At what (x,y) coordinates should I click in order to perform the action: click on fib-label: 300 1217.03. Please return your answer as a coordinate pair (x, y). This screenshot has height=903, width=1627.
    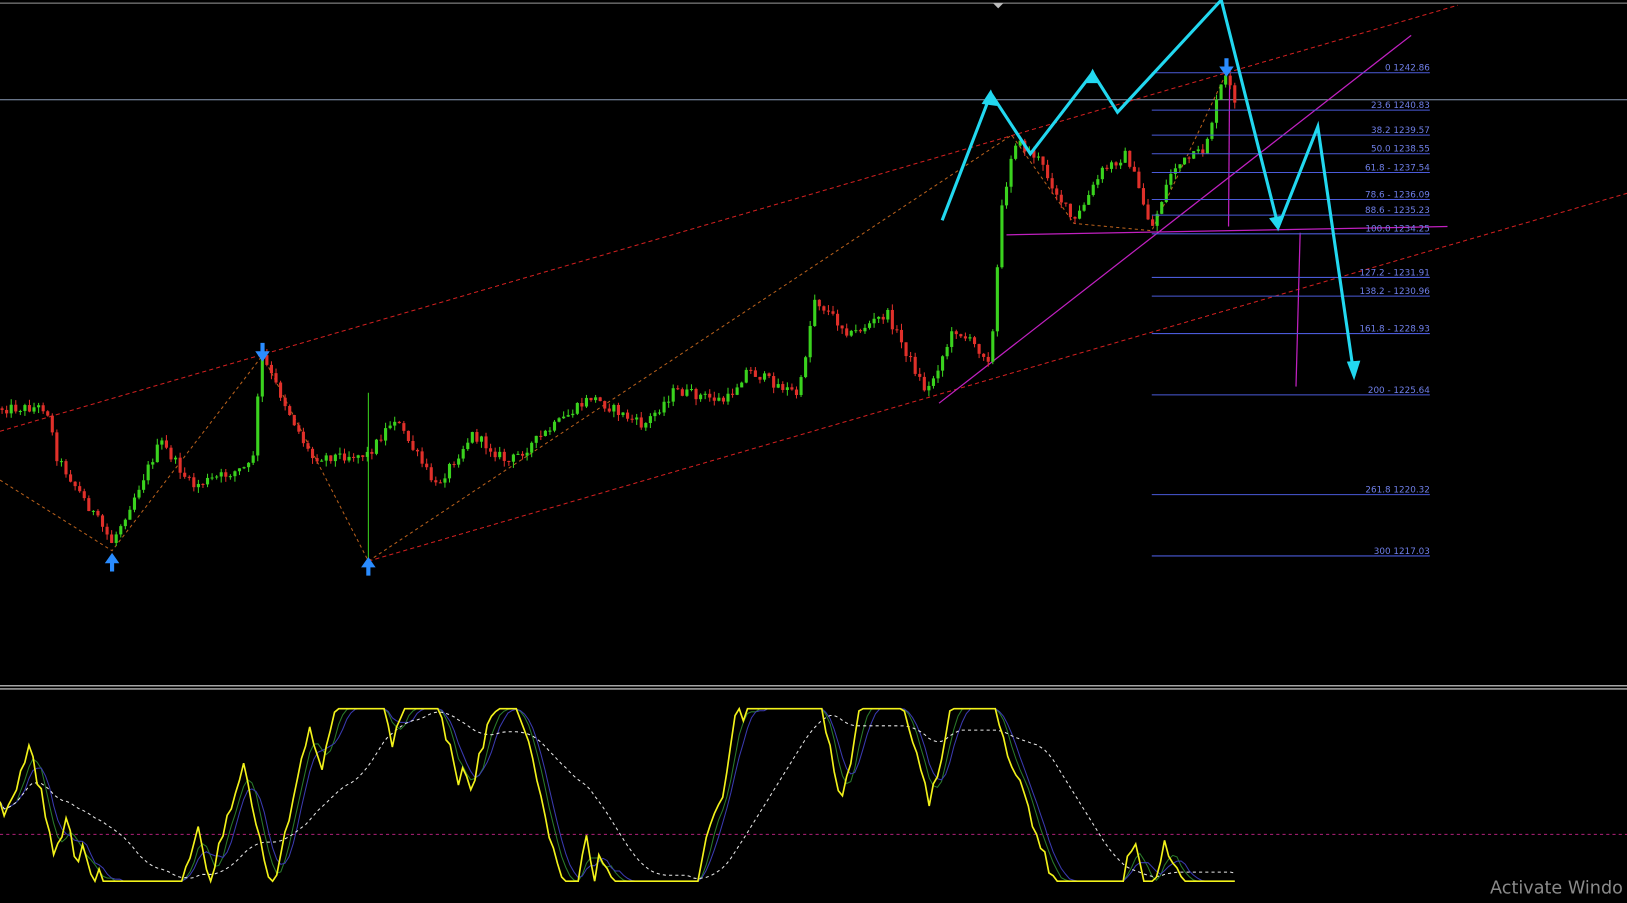
    Looking at the image, I should click on (1402, 552).